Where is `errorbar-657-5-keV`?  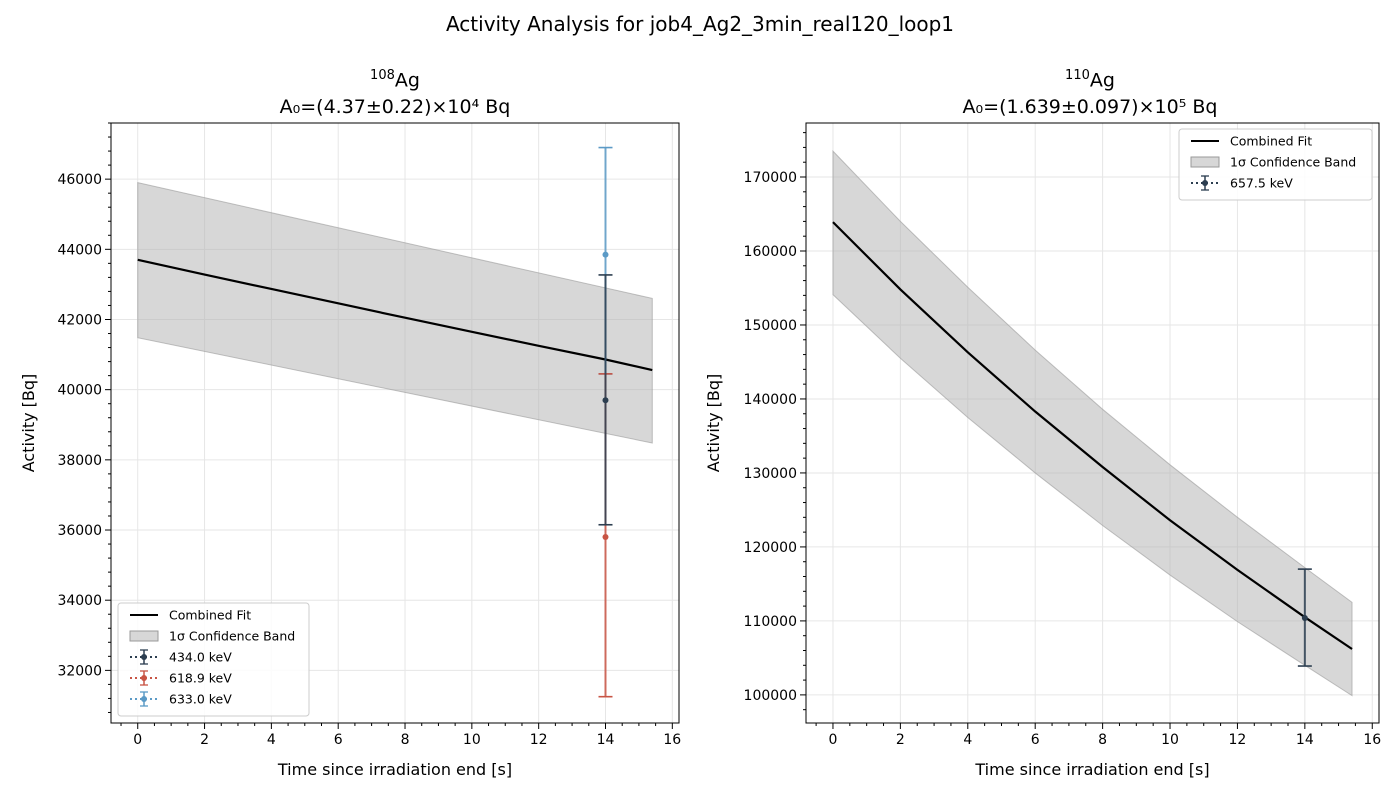 errorbar-657-5-keV is located at coordinates (1304, 617).